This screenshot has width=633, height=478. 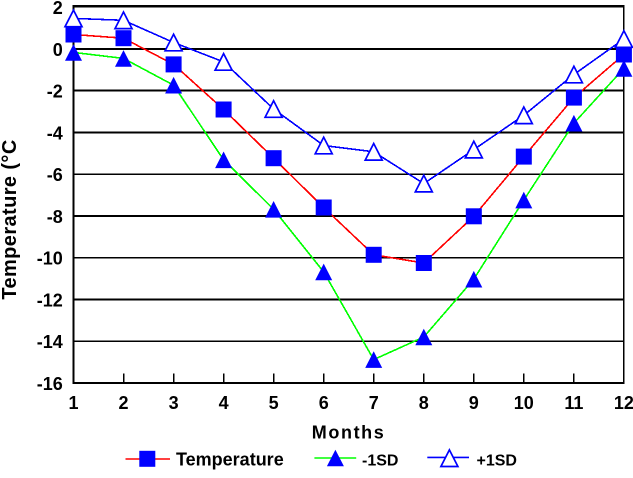 What do you see at coordinates (50, 300) in the screenshot?
I see `svg-text: -12` at bounding box center [50, 300].